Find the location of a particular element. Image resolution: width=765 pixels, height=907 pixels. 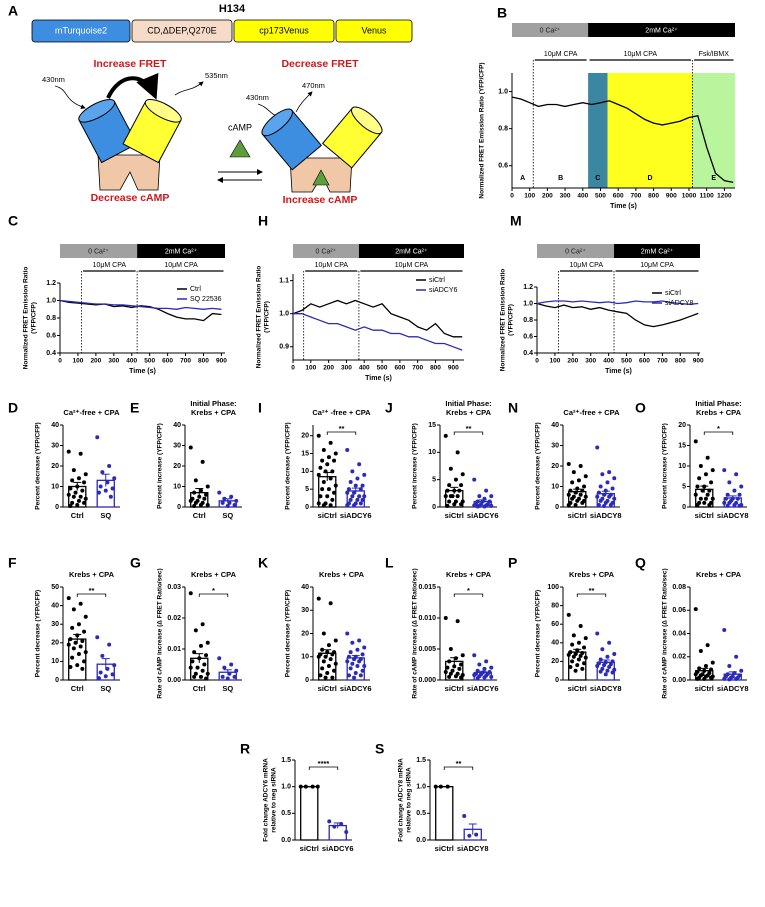

phase-label: B is located at coordinates (560, 178).